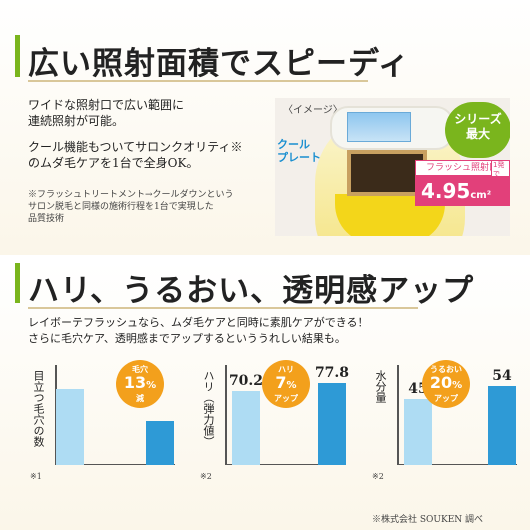 This screenshot has height=530, width=530. Describe the element at coordinates (17, 56) in the screenshot. I see `title-accent-bar` at that location.